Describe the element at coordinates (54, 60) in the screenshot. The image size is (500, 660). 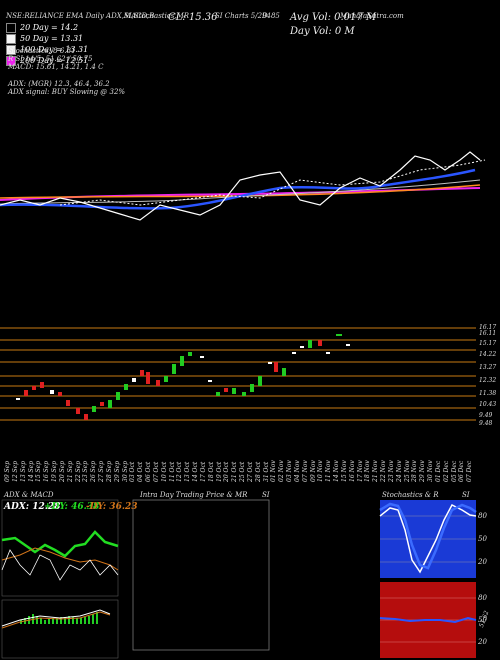
I see `ma200-label: 200 Day = 12.51` at that location.